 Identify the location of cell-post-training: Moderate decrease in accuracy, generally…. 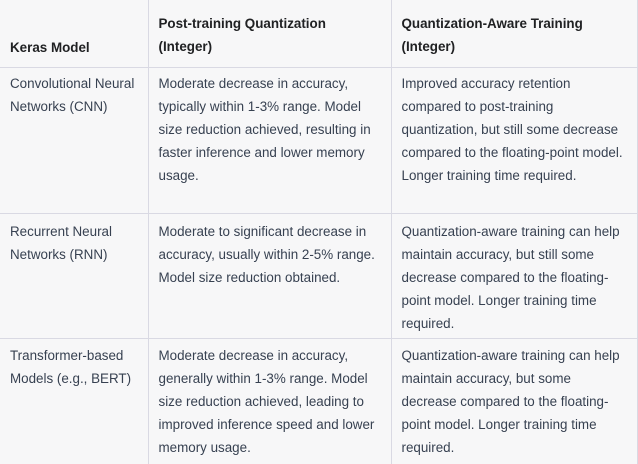
(269, 400).